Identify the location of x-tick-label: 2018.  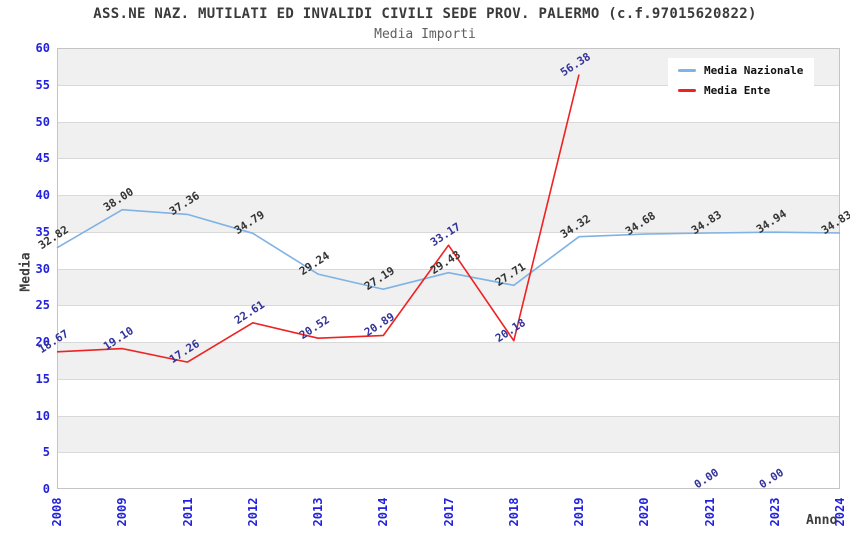
(513, 512).